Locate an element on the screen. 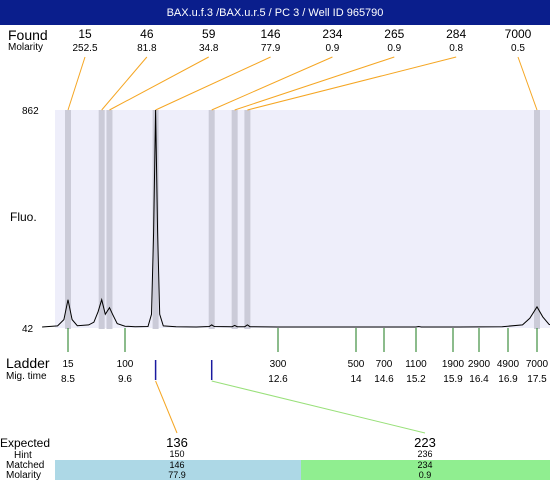 This screenshot has width=550, height=481. molarity-row-1-bg is located at coordinates (178, 475).